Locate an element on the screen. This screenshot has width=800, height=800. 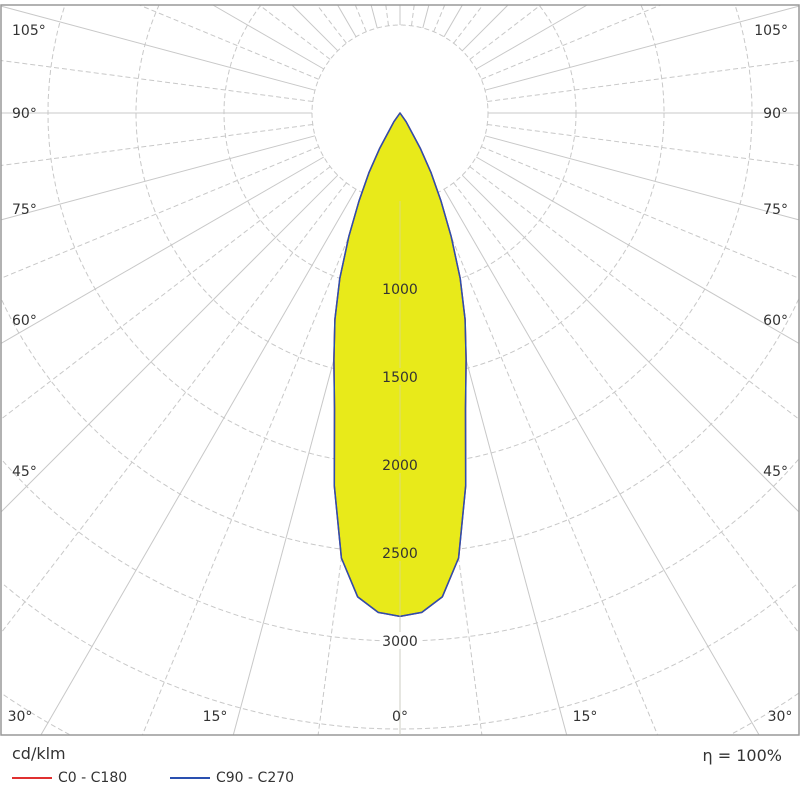
radial-tick-label: 1000 is located at coordinates (400, 290).